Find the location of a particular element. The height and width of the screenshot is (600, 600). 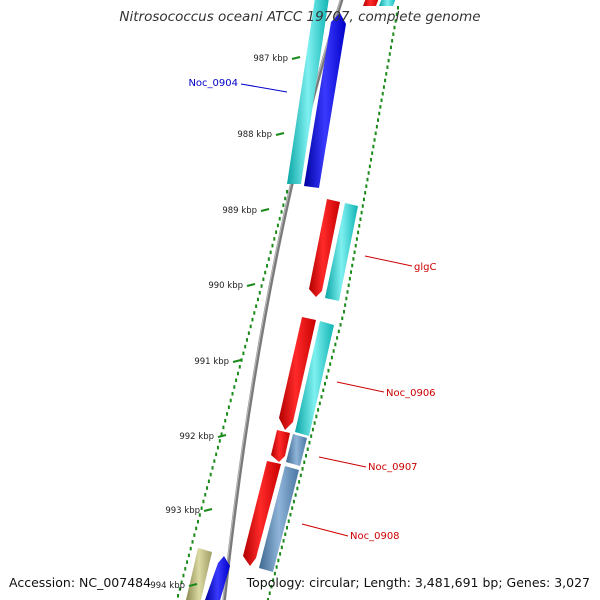

gene-label-noc0906: Noc_0906 is located at coordinates (411, 393).